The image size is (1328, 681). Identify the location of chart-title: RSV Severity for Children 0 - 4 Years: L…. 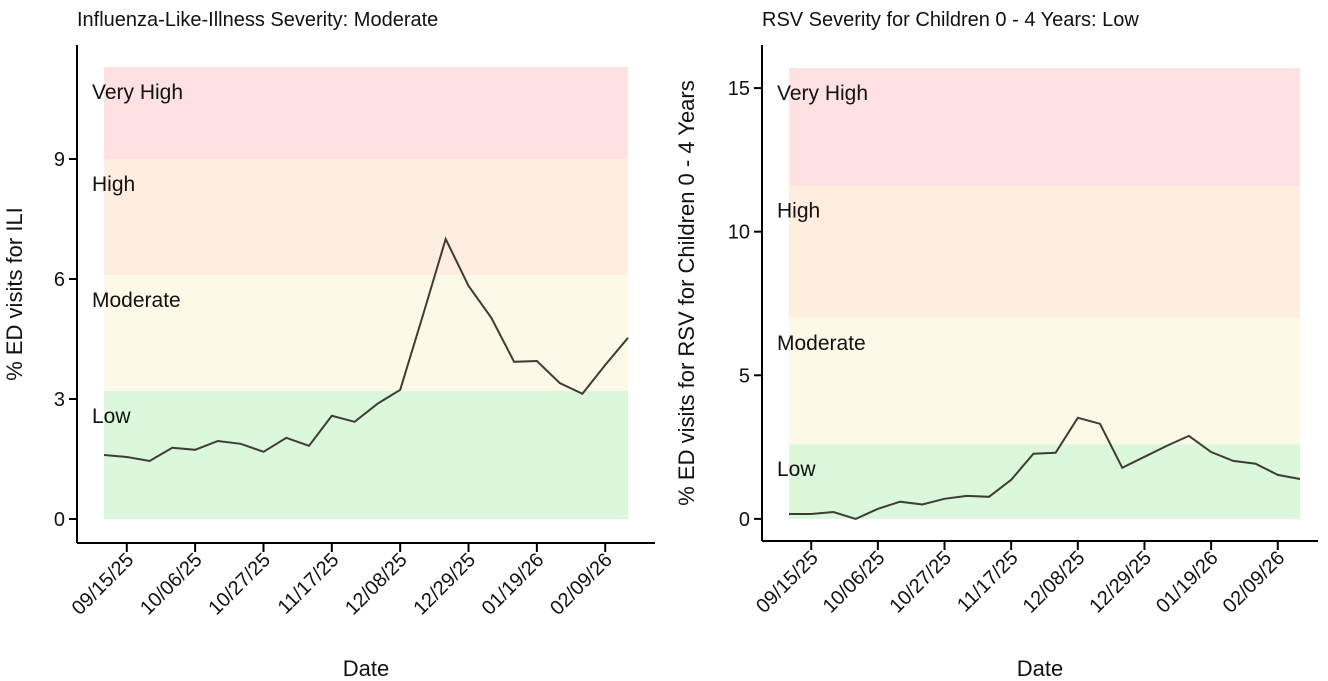
(950, 20).